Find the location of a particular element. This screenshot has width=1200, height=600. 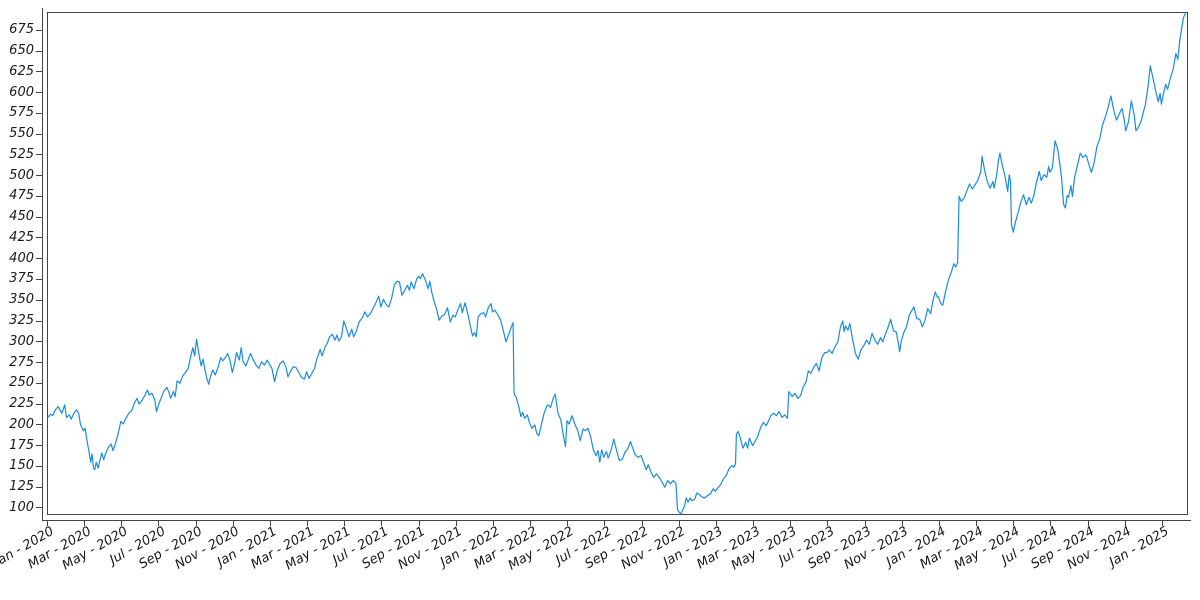

x-axis-line is located at coordinates (616, 520).